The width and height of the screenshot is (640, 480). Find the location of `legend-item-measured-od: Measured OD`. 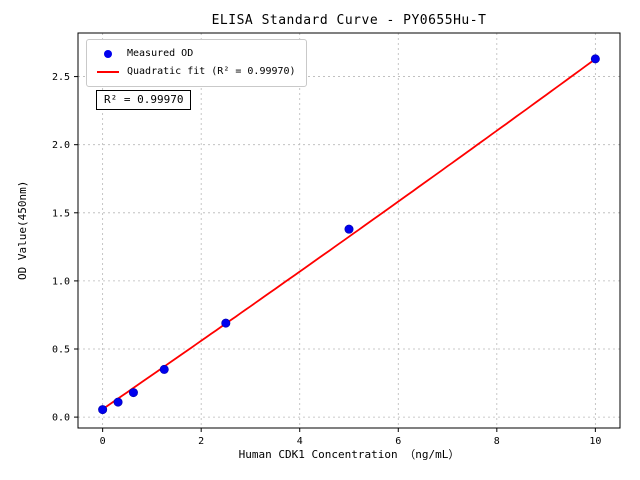

legend-item-measured-od: Measured OD is located at coordinates (195, 54).